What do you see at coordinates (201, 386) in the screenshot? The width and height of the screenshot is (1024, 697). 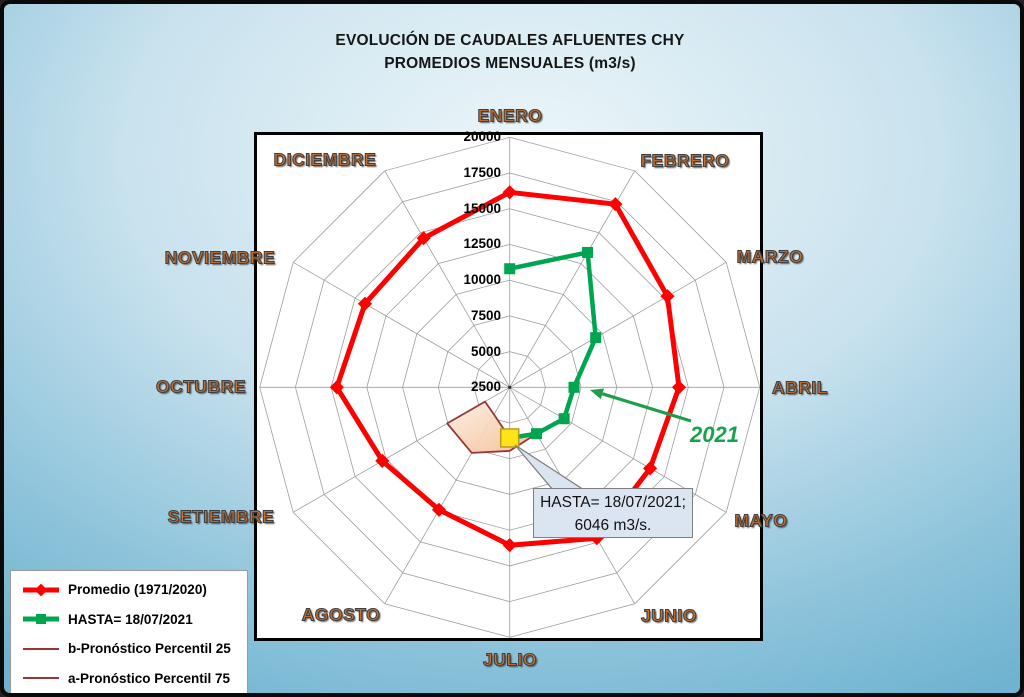 I see `month-label-octubre: OCTUBRE` at bounding box center [201, 386].